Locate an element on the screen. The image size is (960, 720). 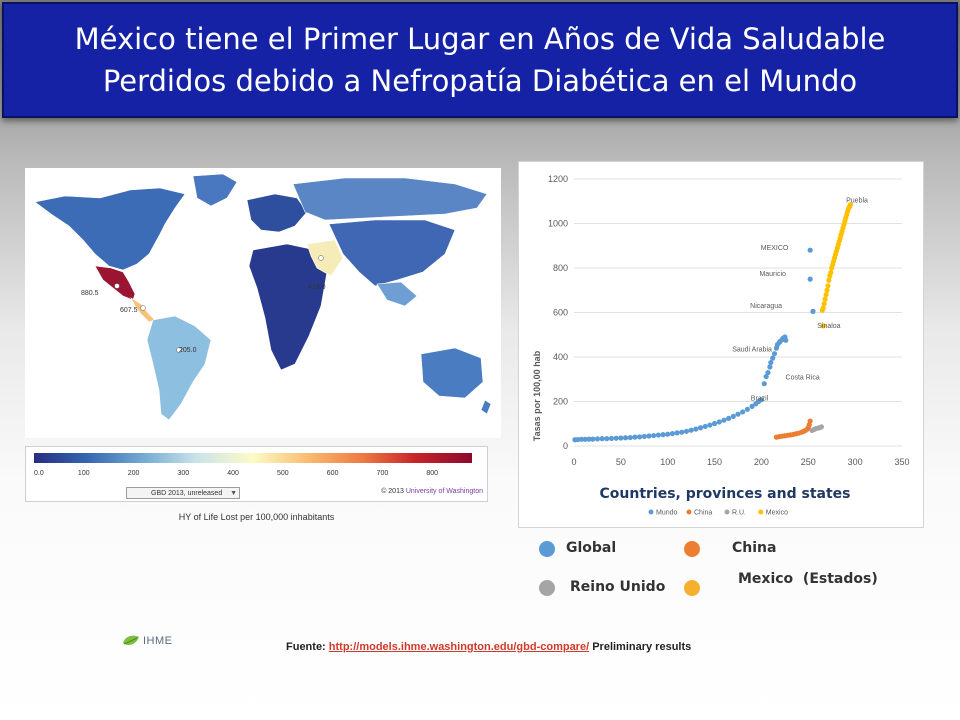
legend-color-bar is located at coordinates (253, 458).